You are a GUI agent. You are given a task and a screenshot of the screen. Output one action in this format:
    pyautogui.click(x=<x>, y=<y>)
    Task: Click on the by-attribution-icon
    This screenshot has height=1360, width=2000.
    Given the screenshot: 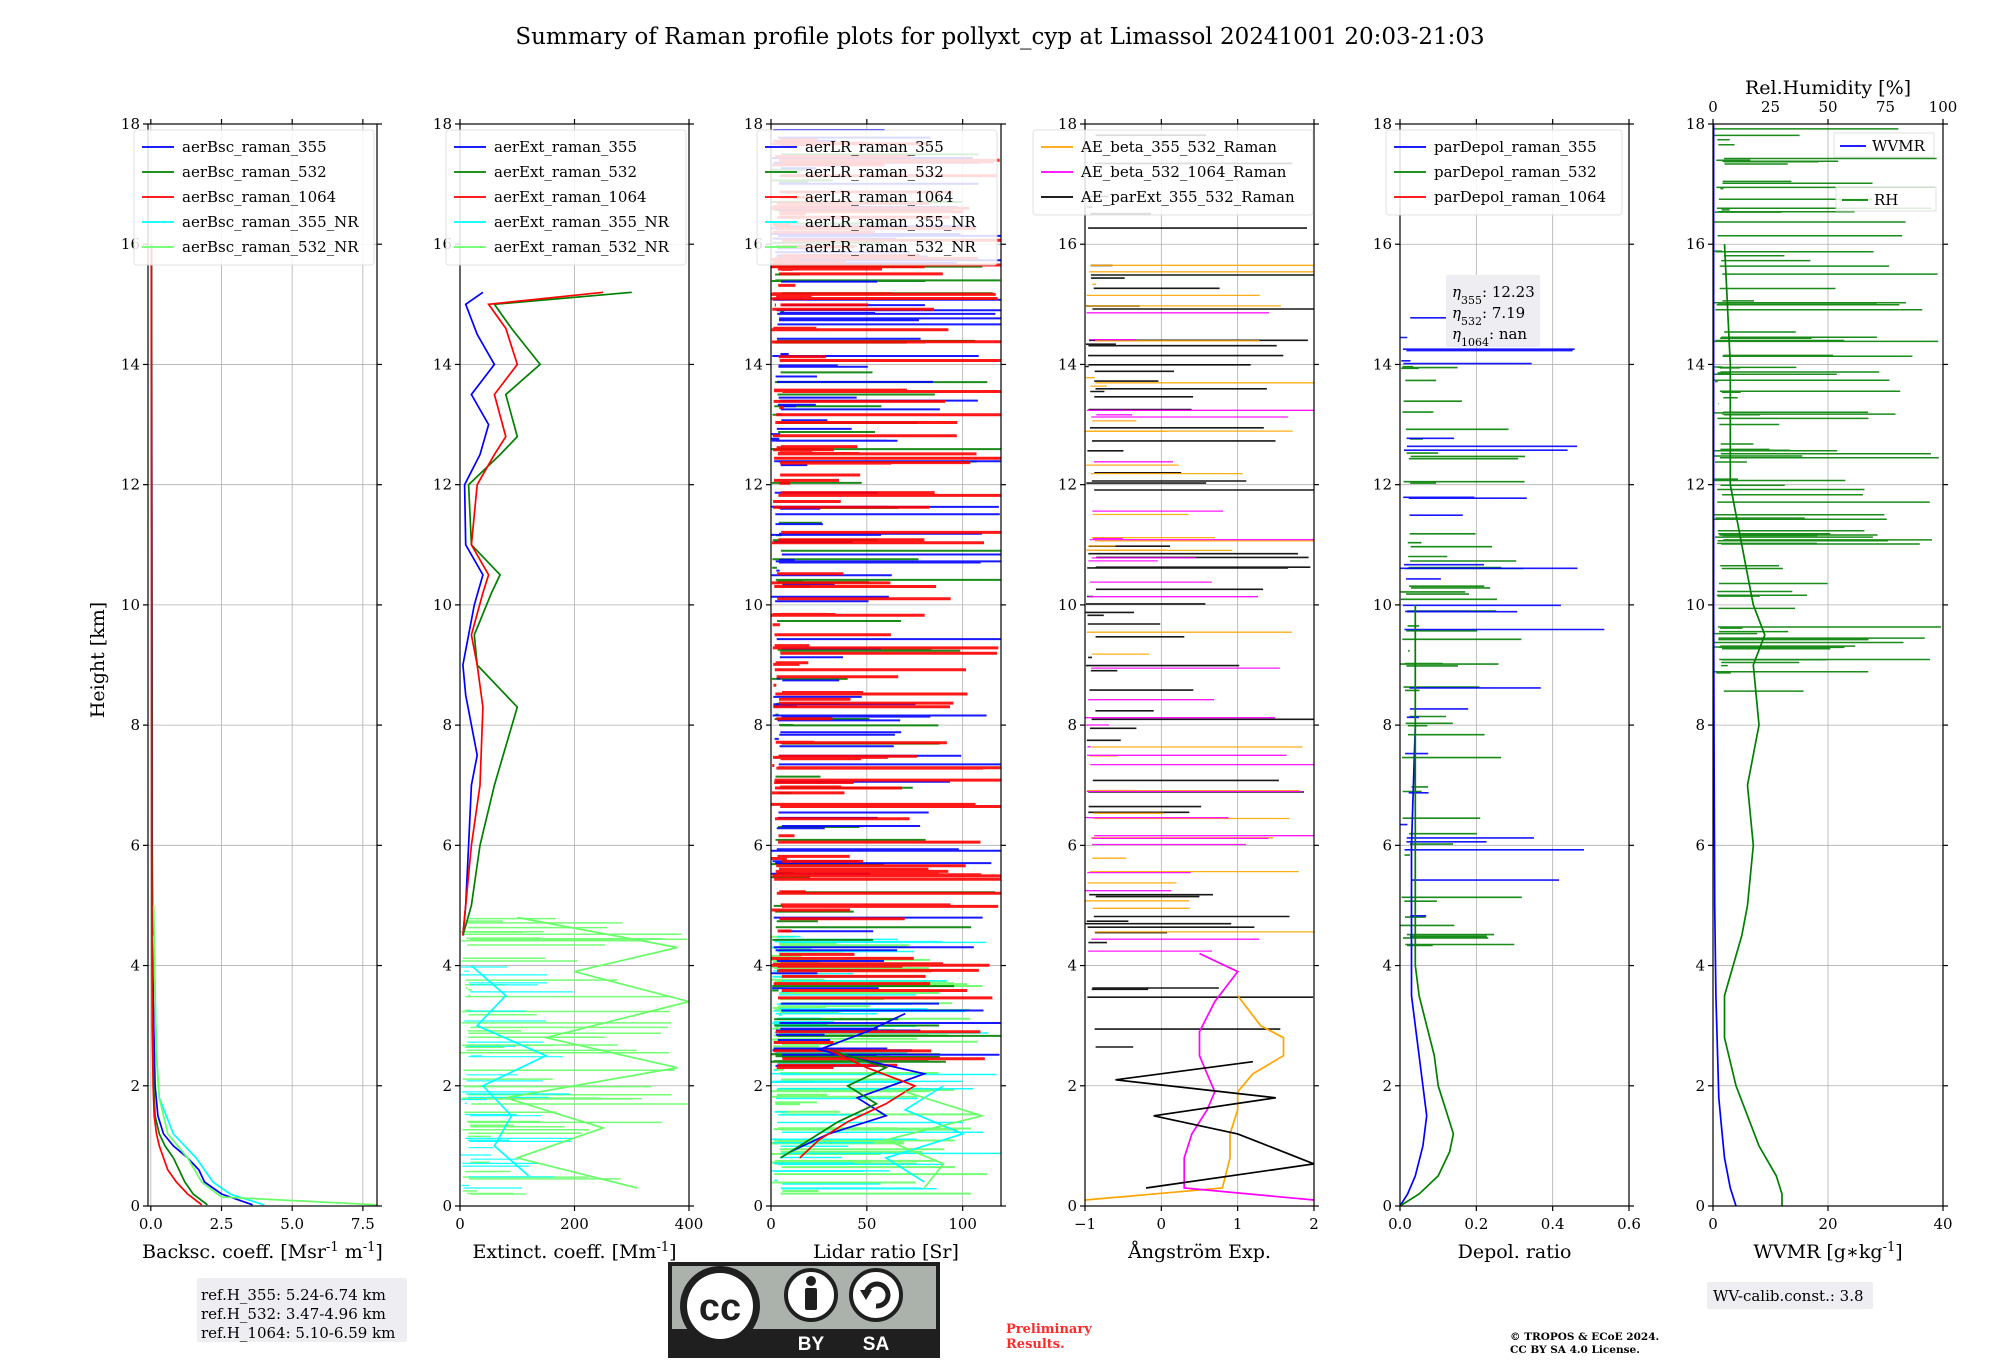 What is the action you would take?
    pyautogui.click(x=811, y=1295)
    